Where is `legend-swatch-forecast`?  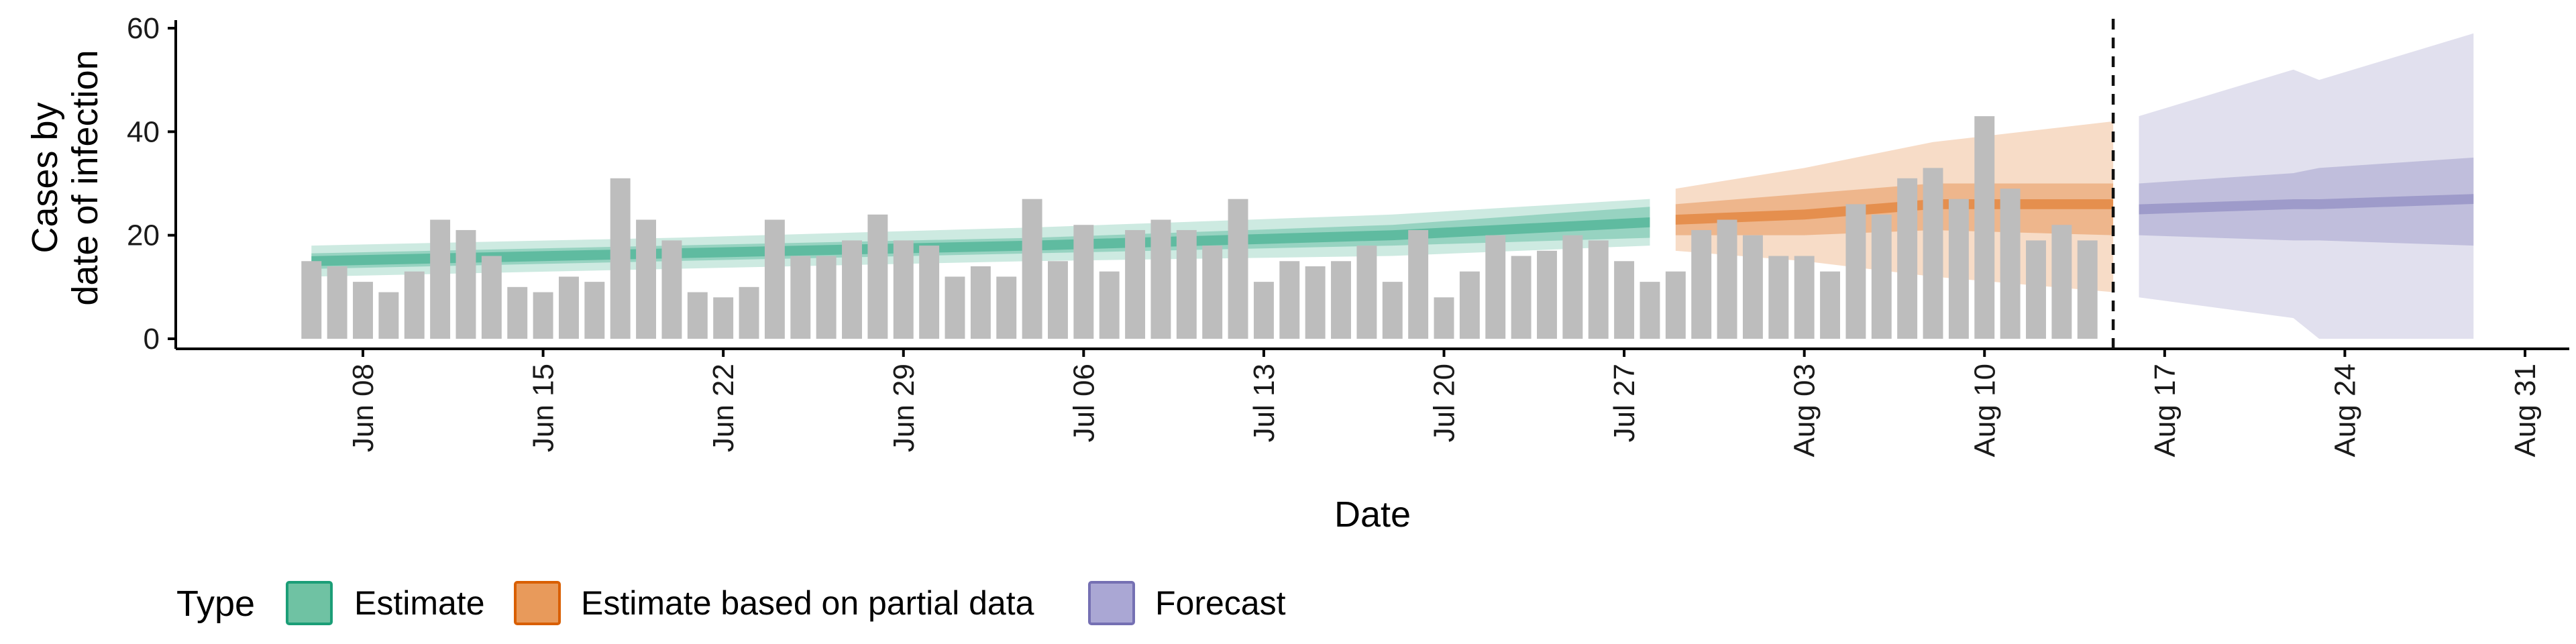
legend-swatch-forecast is located at coordinates (1111, 603).